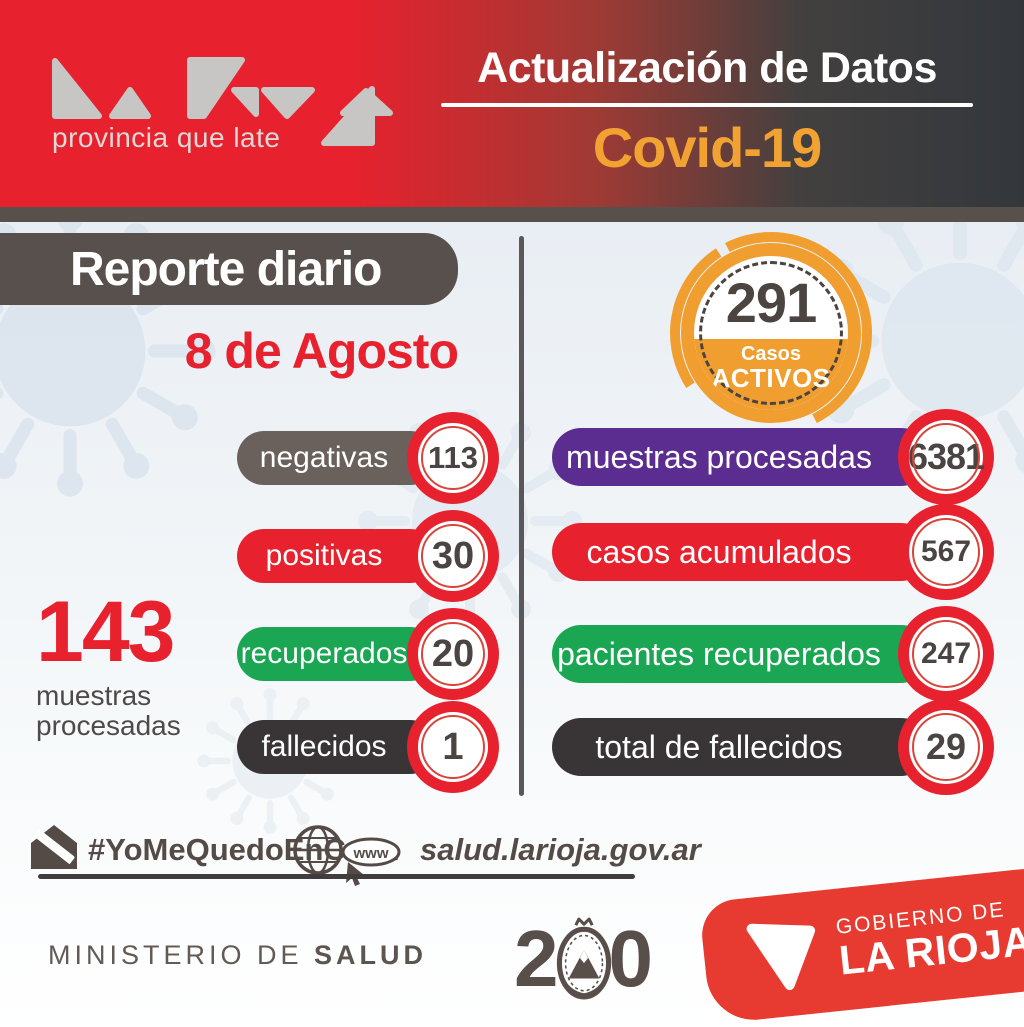 This screenshot has width=1024, height=1027. I want to click on recuperados-pill: recuperados, so click(337, 654).